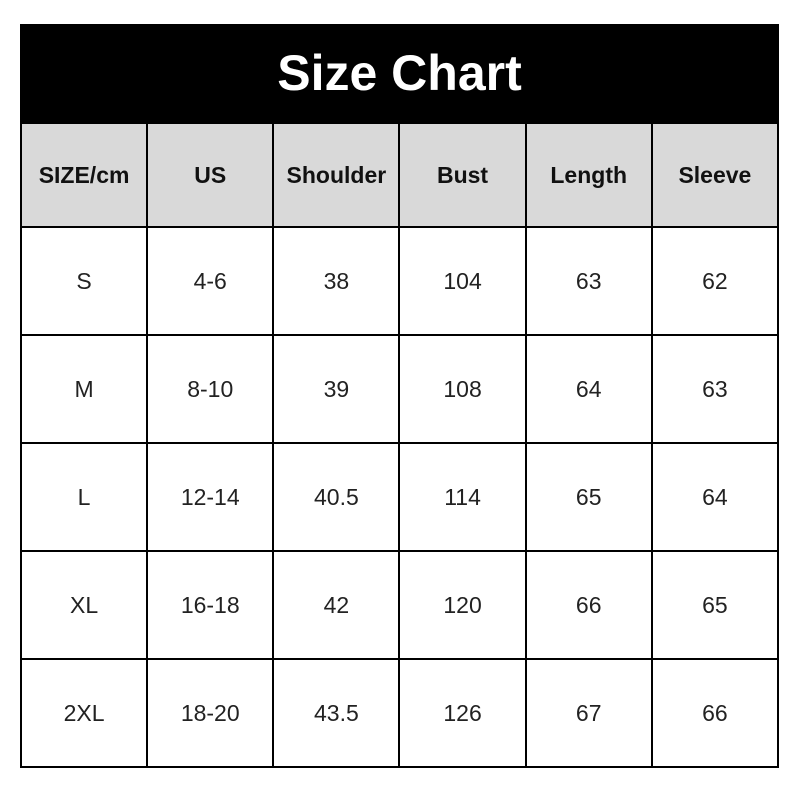  I want to click on chart-title: Size Chart, so click(399, 73).